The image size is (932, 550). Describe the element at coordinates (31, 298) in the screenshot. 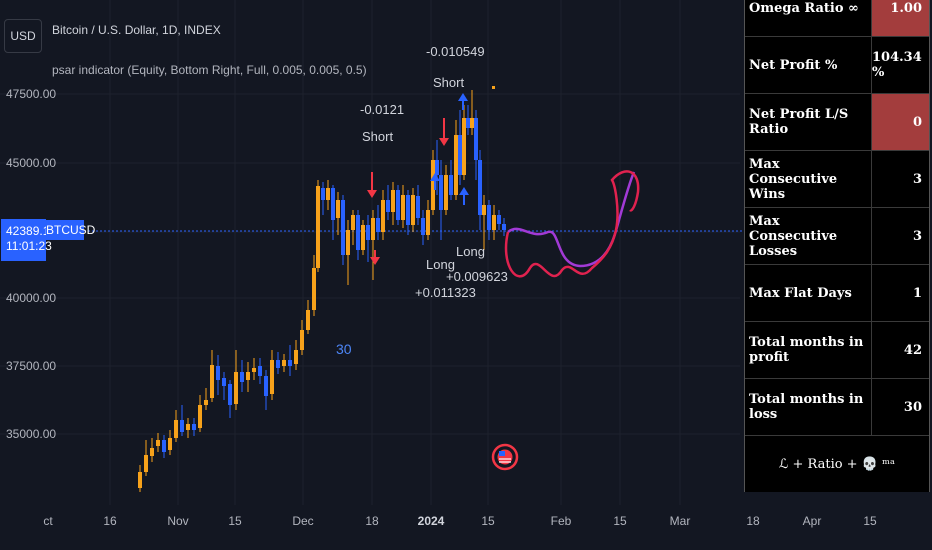

I see `price-tick: 40000.00` at that location.